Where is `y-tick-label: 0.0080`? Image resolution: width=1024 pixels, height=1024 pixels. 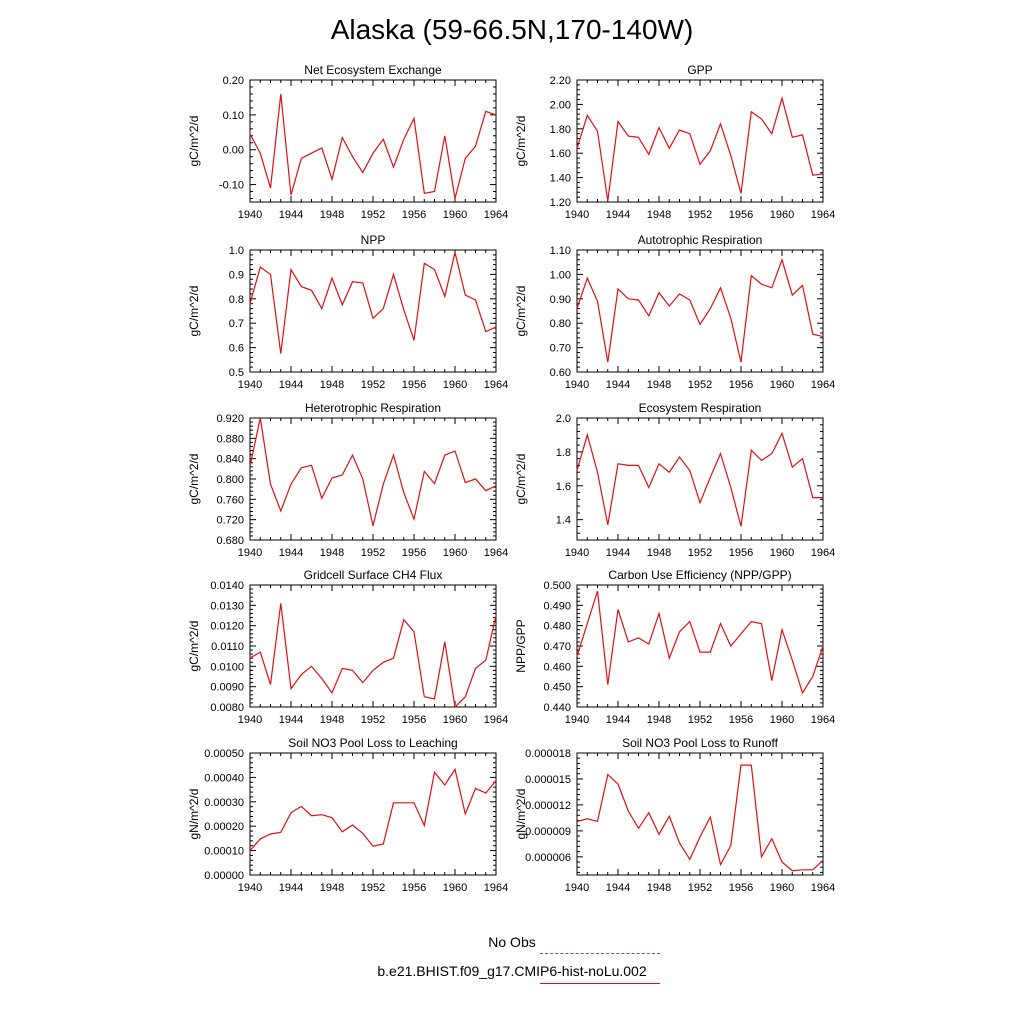 y-tick-label: 0.0080 is located at coordinates (227, 708).